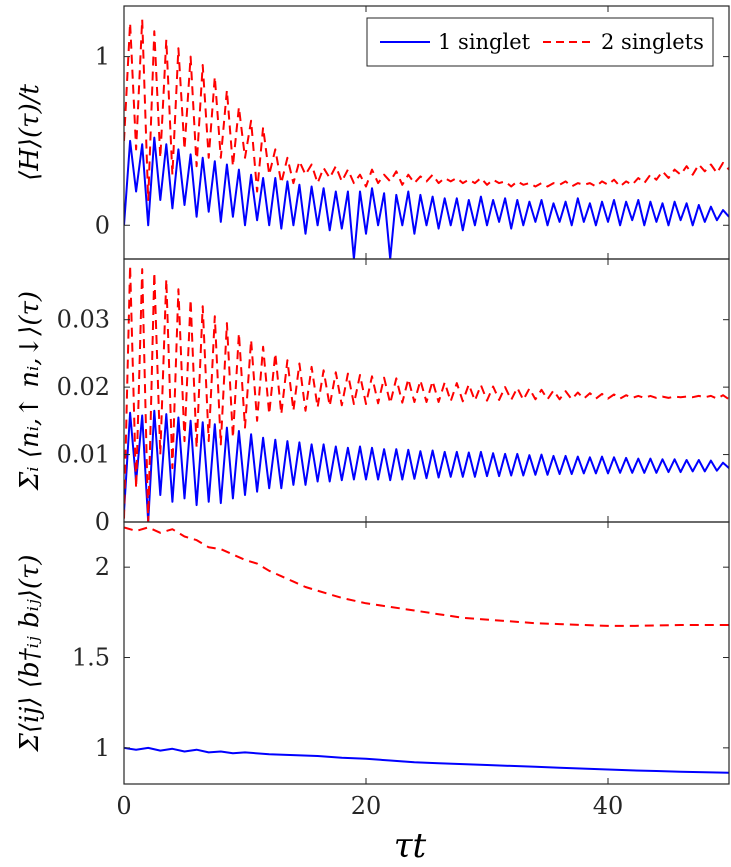  I want to click on ytick-label: 0.01, so click(83, 455).